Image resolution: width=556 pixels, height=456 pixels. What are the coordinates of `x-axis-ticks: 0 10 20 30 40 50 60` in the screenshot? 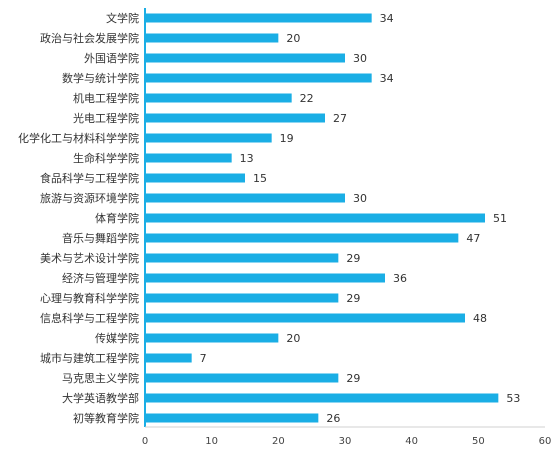 It's located at (347, 441).